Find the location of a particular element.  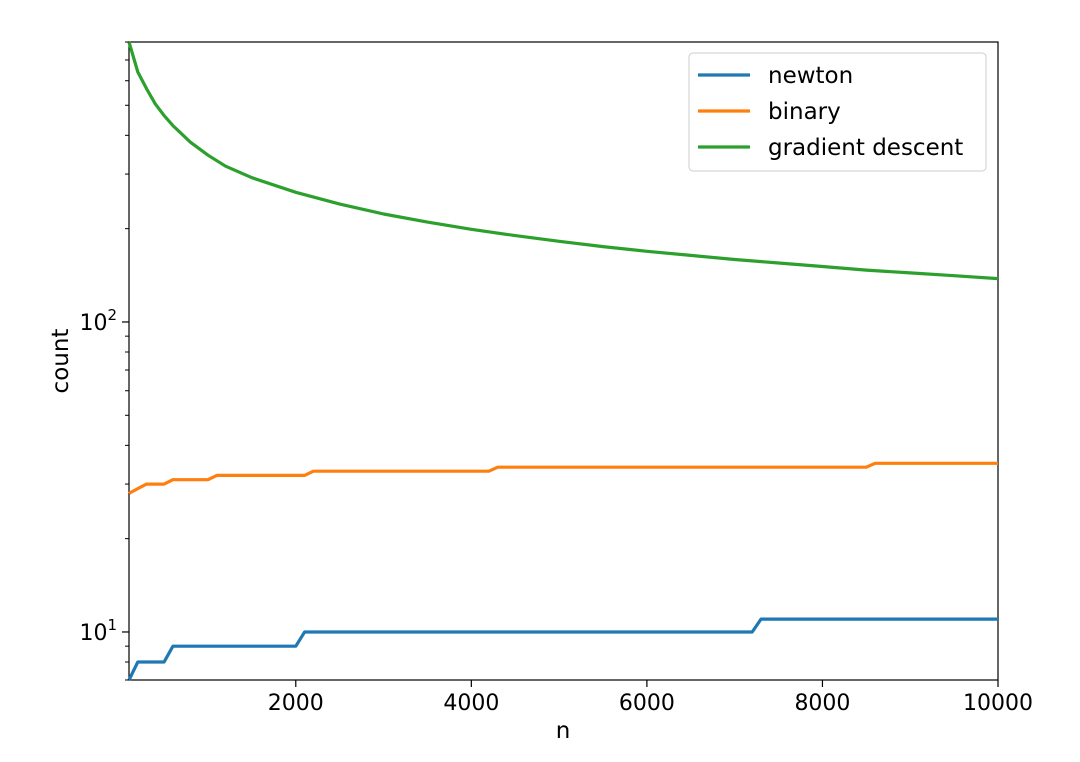

legend-label-1: binary is located at coordinates (804, 112).